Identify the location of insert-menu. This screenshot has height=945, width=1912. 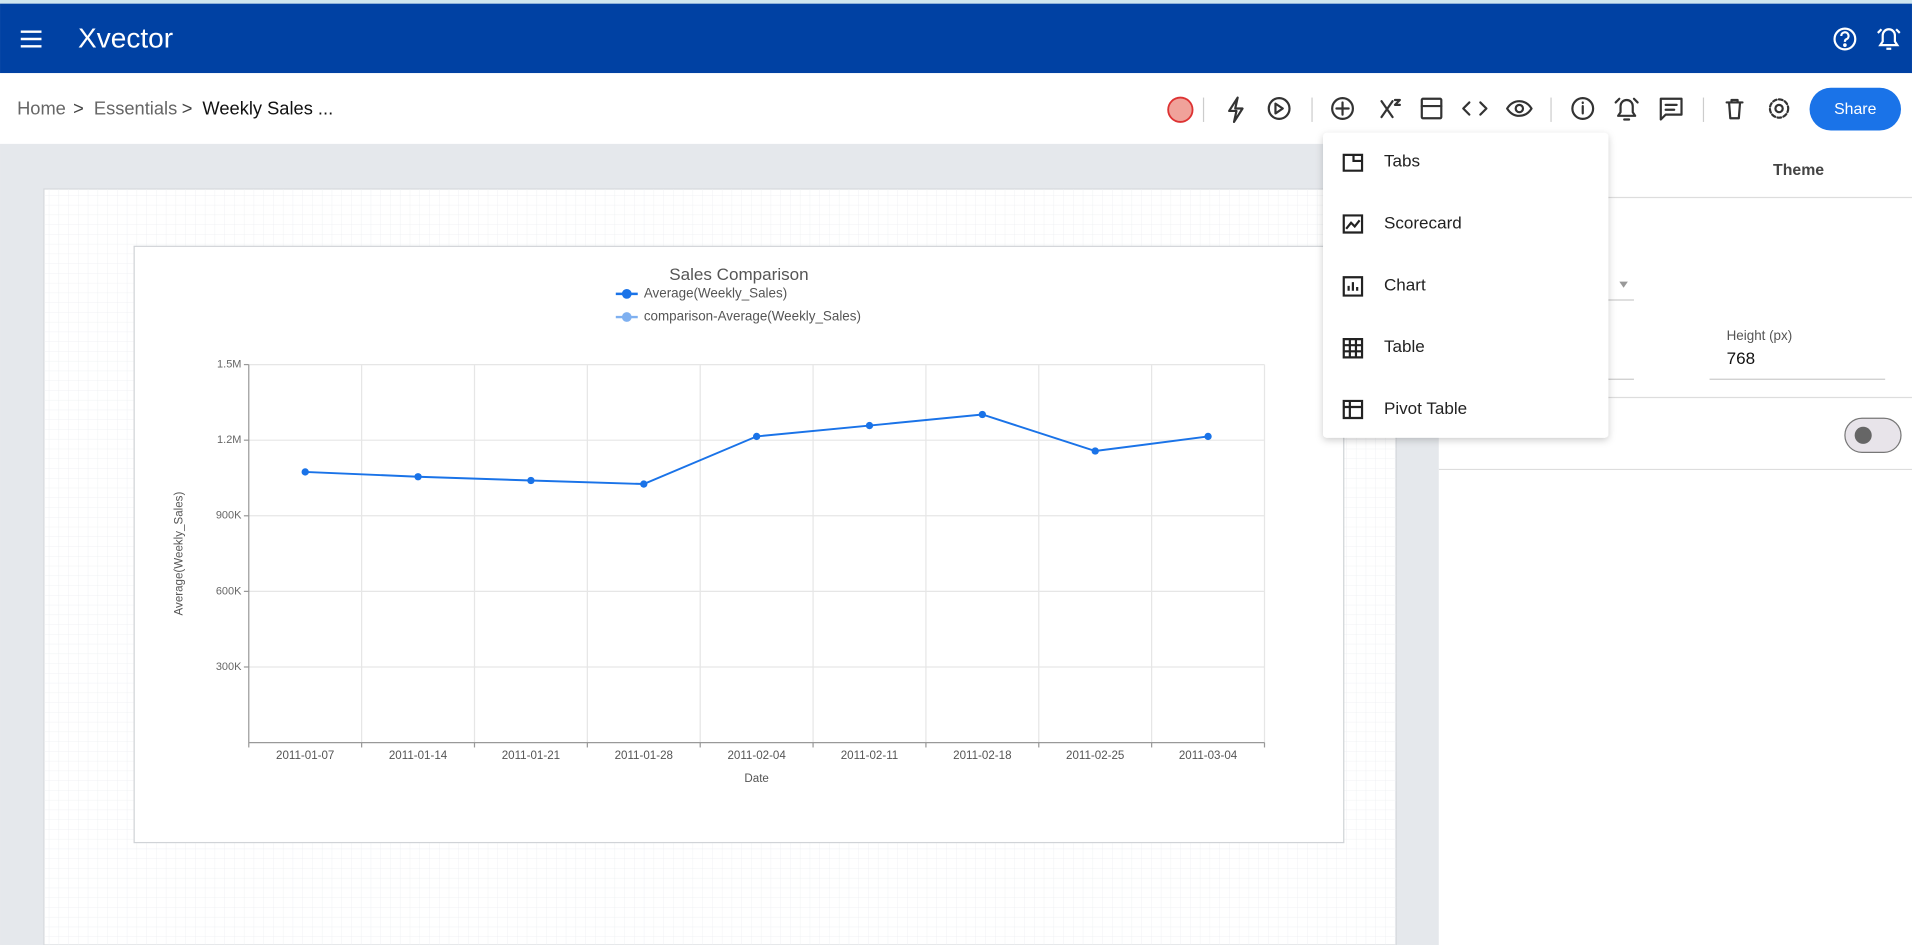
(1466, 285).